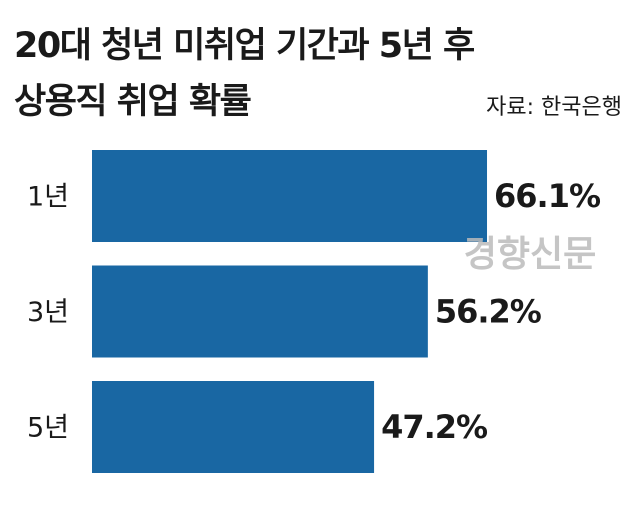  What do you see at coordinates (530, 254) in the screenshot?
I see `watermark: 경향신문` at bounding box center [530, 254].